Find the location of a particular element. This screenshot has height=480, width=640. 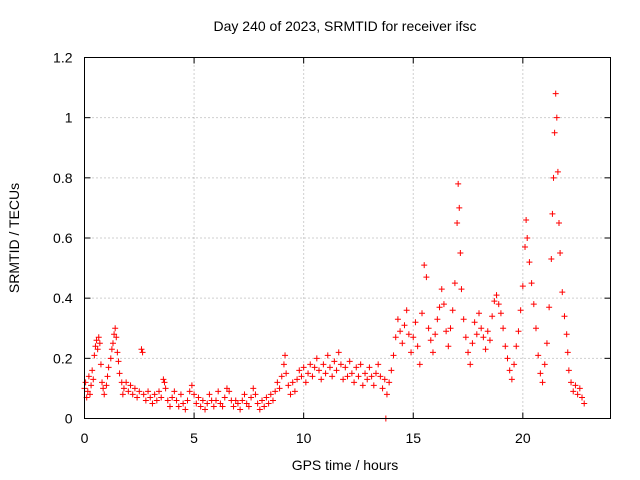

x-tick-label: 10 is located at coordinates (304, 438).